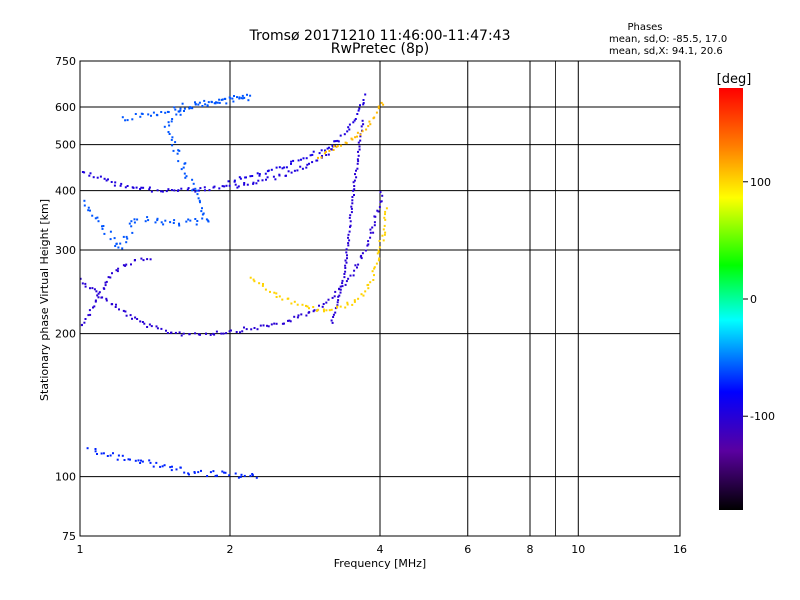 The height and width of the screenshot is (600, 800). I want to click on x-axis-ticks: 1 2 4 6 8 10 16, so click(382, 549).